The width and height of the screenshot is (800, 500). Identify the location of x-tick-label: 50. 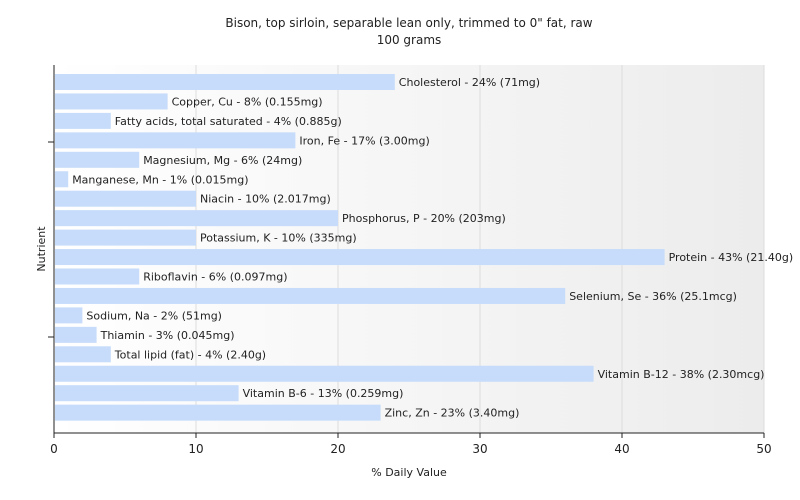
(763, 449).